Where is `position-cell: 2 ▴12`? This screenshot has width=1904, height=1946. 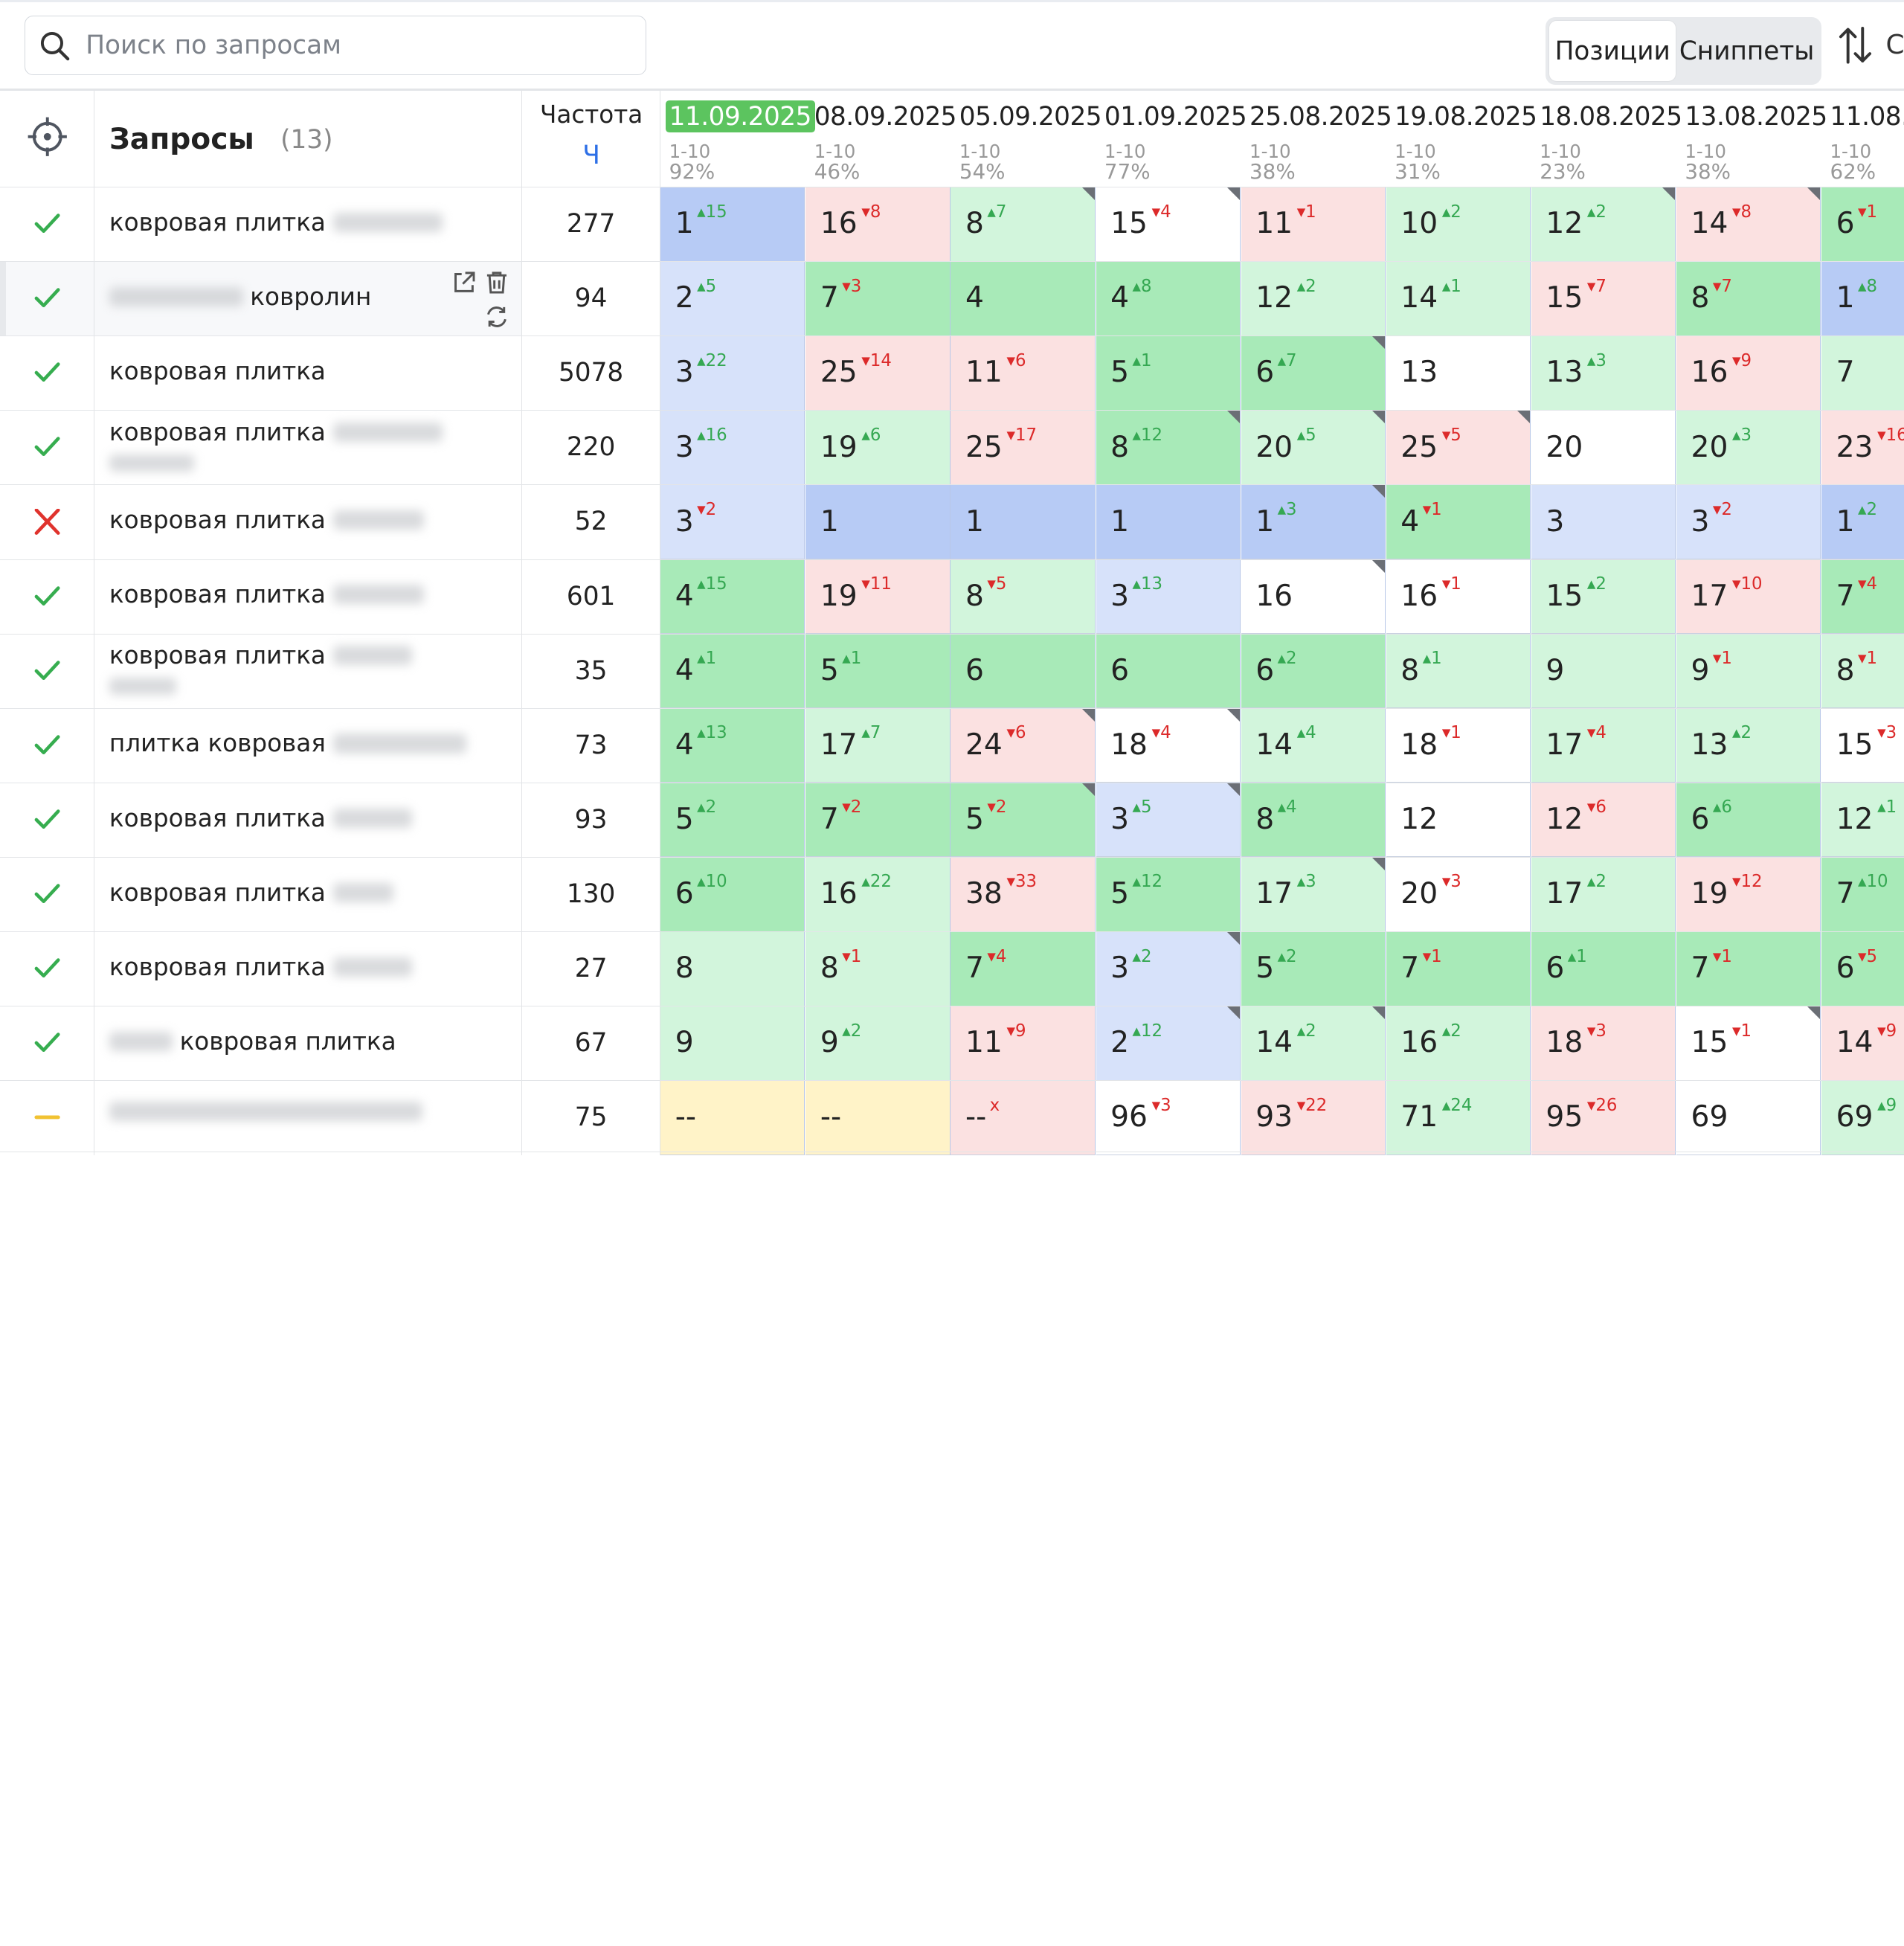
position-cell: 2 ▴12 is located at coordinates (1168, 1043).